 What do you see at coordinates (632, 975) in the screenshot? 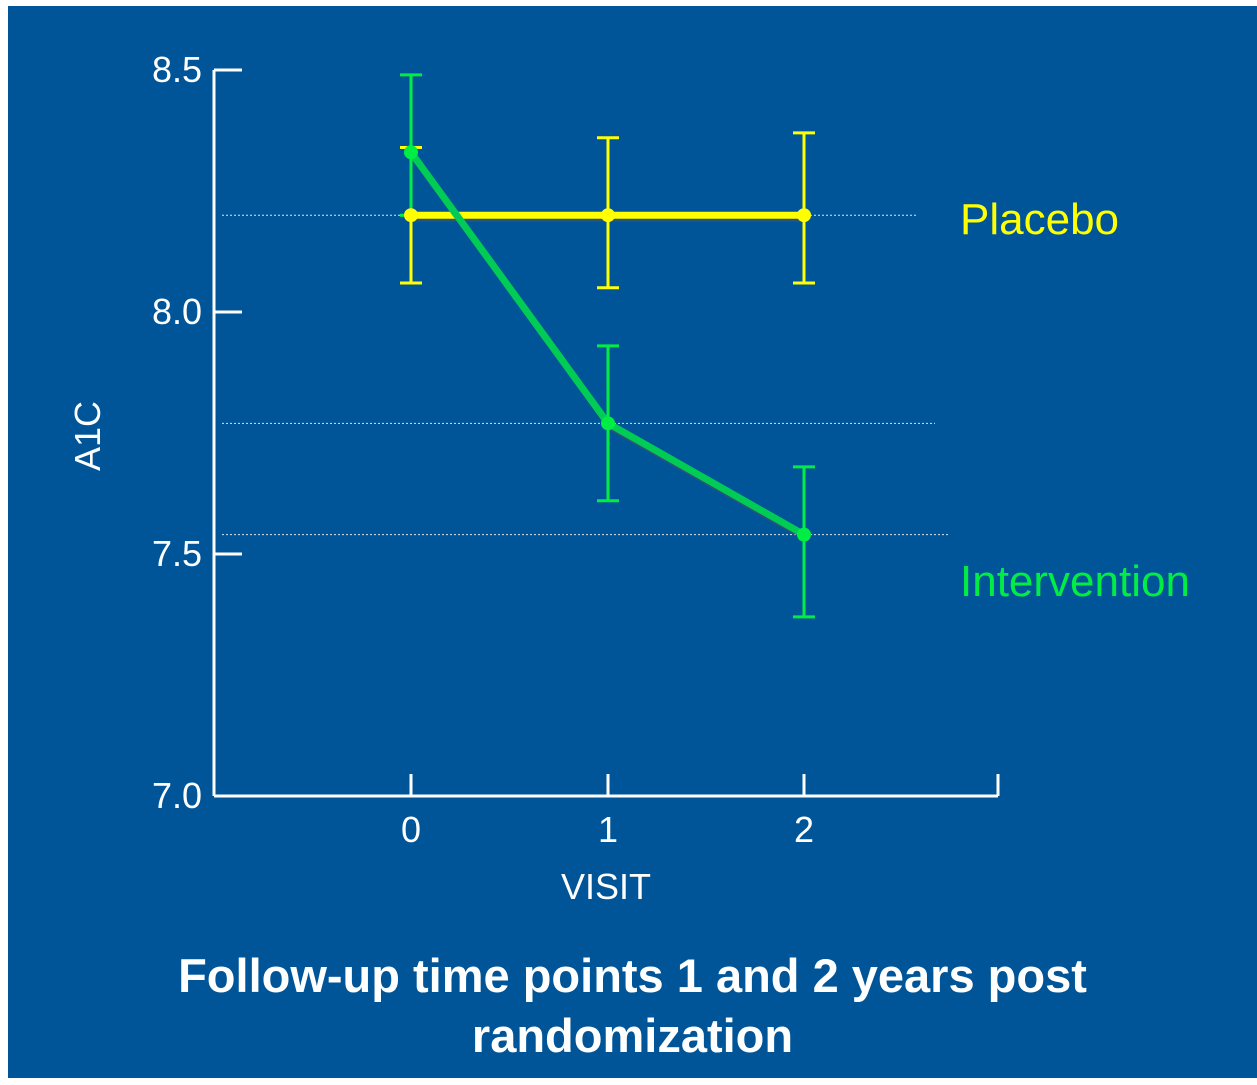
I see `caption-line-1: Follow-up time points 1 and 2 years post` at bounding box center [632, 975].